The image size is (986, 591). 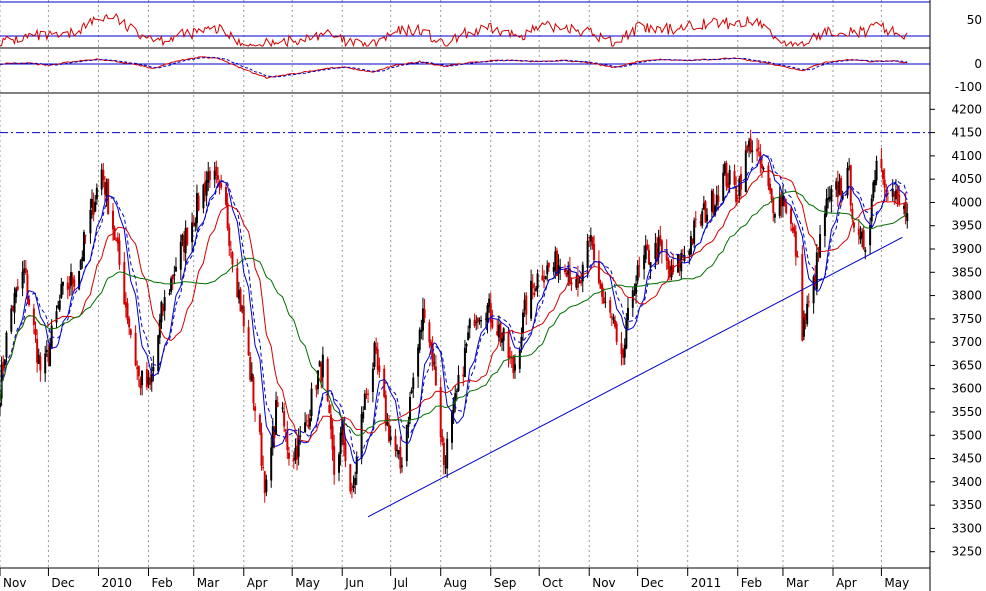 I want to click on time-axis-label: Feb, so click(x=751, y=583).